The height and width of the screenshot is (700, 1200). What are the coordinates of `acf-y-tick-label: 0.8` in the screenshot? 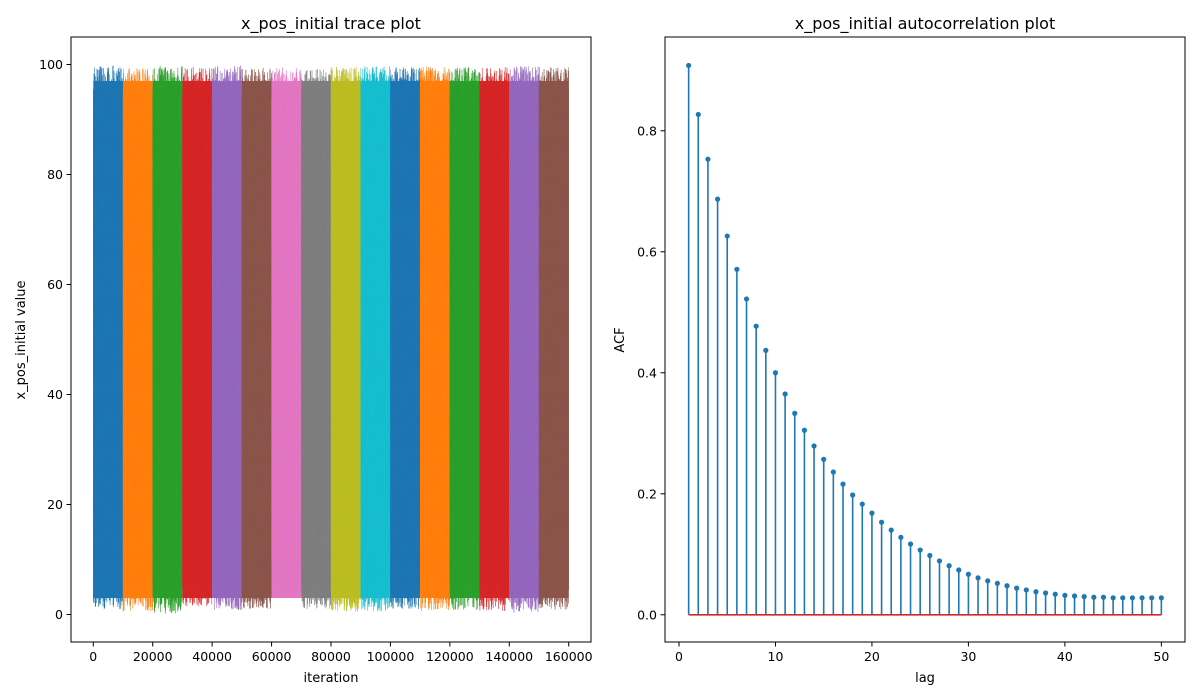 It's located at (647, 130).